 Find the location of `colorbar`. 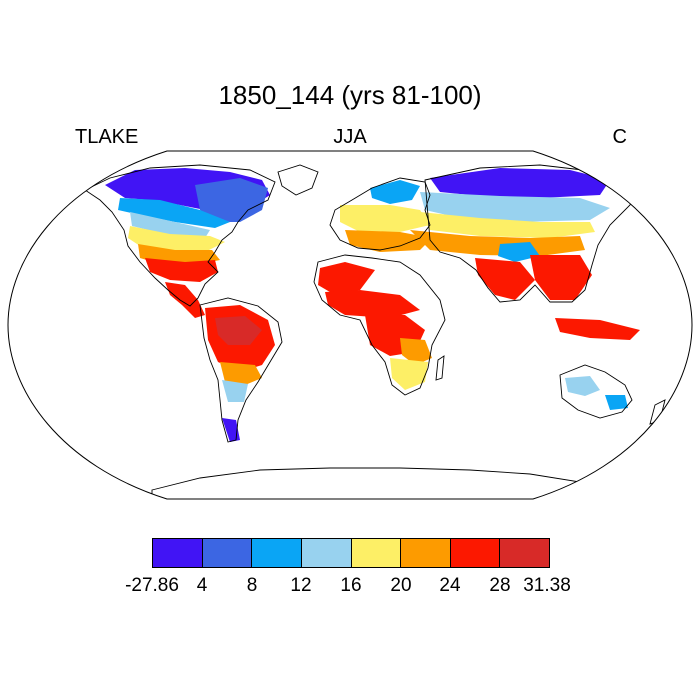

colorbar is located at coordinates (351, 553).